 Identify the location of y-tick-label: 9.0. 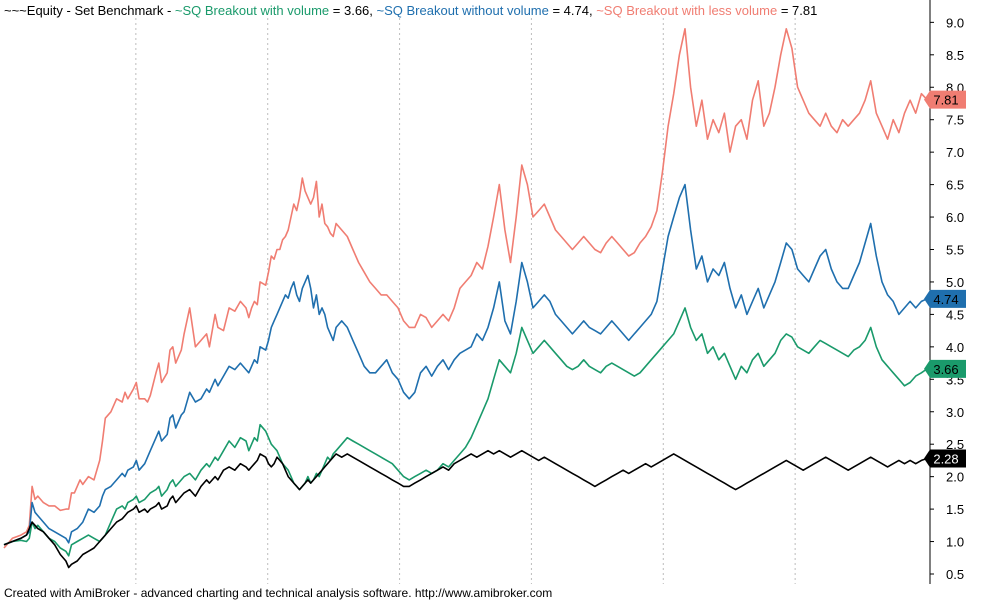
(955, 22).